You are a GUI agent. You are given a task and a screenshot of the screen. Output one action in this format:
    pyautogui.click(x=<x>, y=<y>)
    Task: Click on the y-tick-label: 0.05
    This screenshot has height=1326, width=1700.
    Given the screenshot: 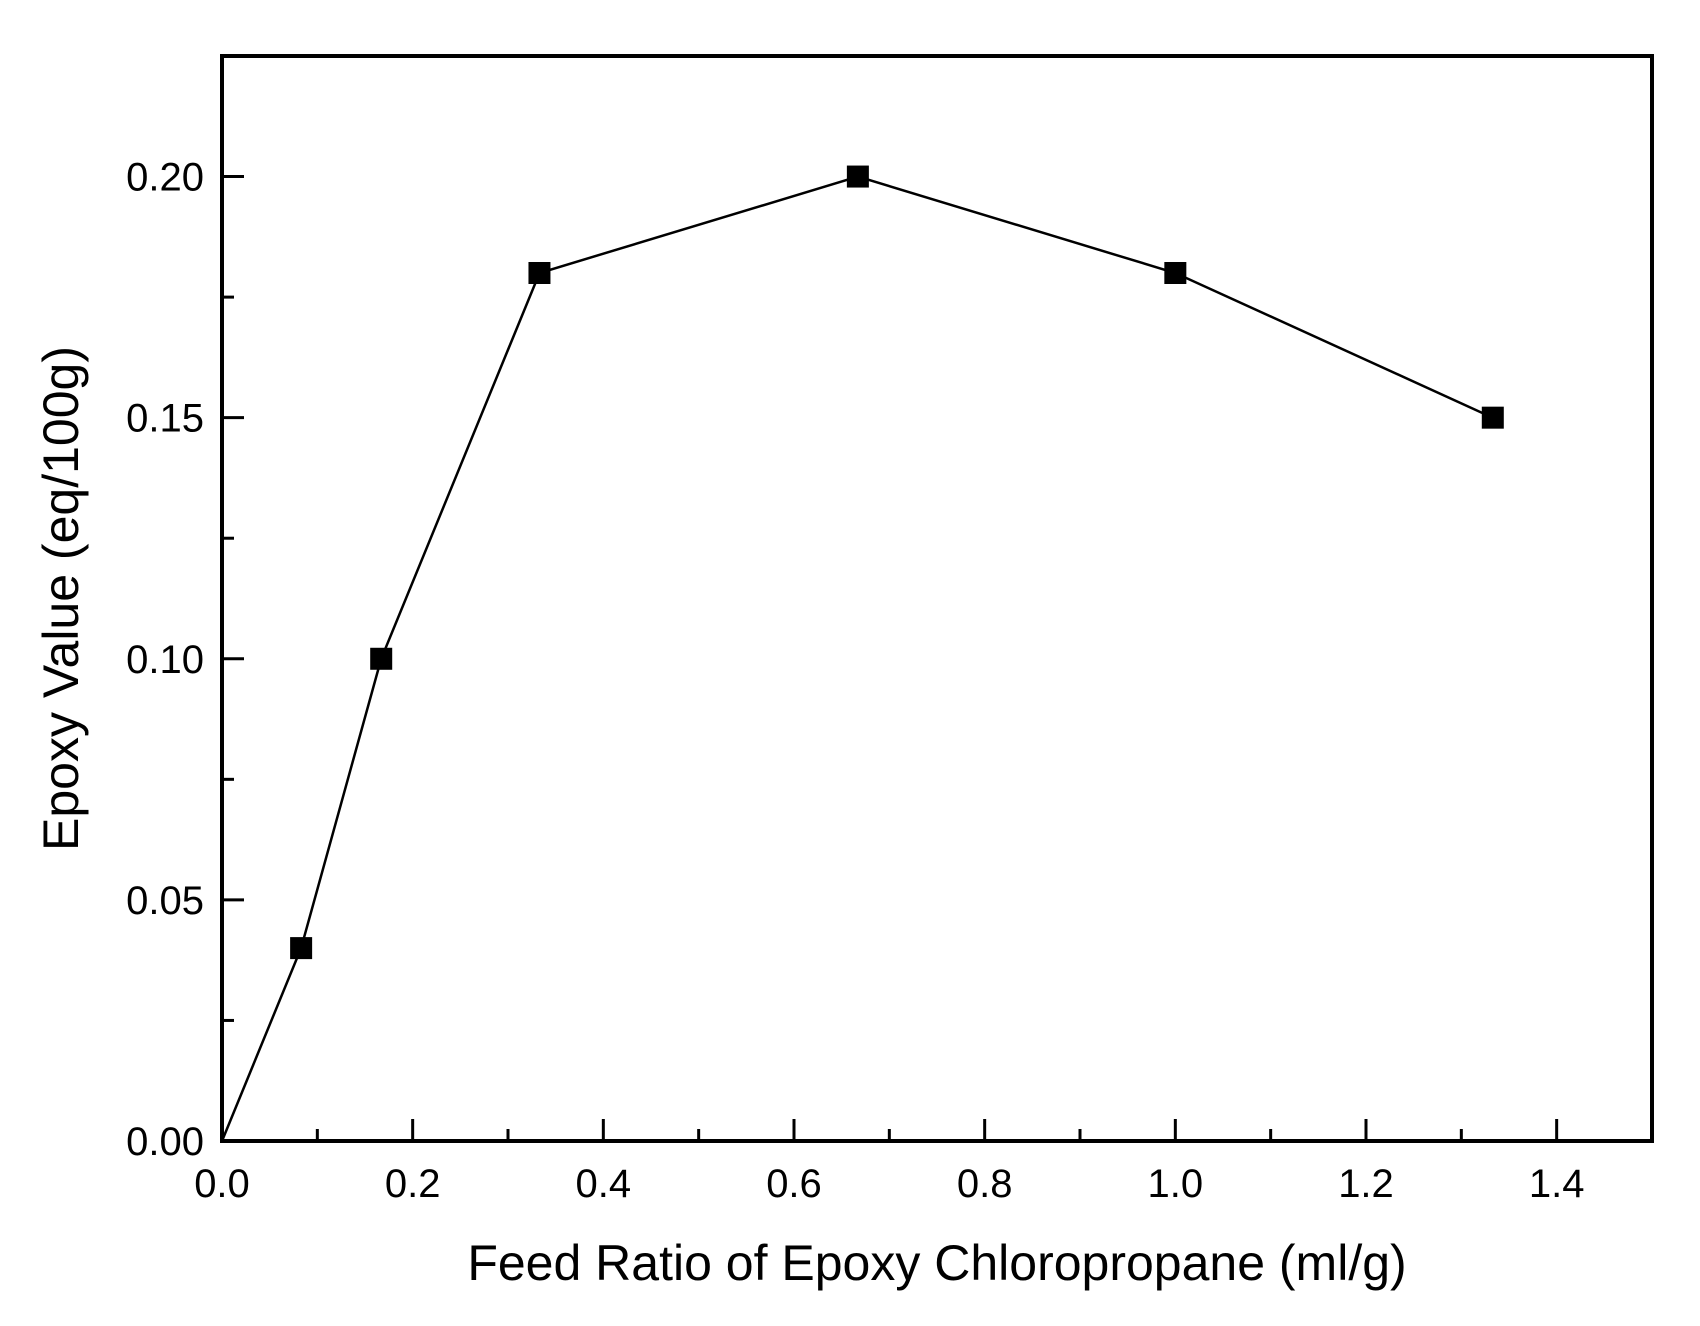 What is the action you would take?
    pyautogui.click(x=165, y=901)
    